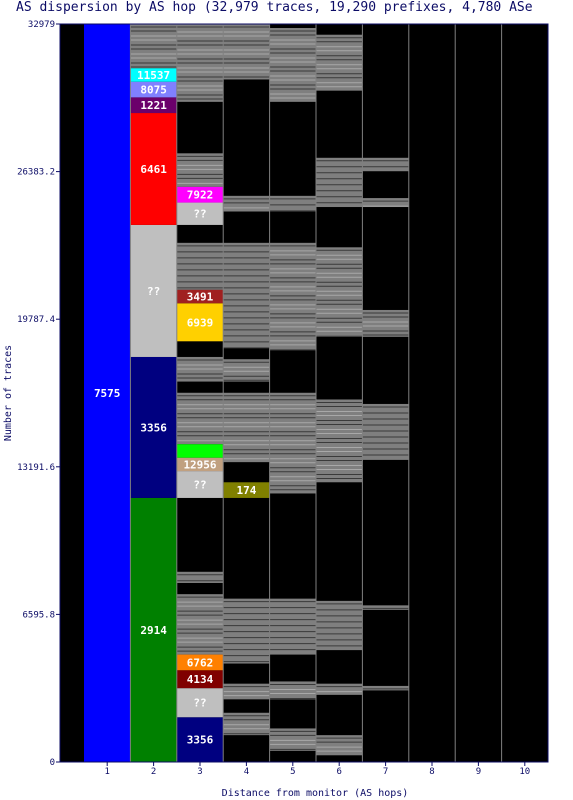 The width and height of the screenshot is (573, 800). I want to click on y-tick-label: 32979, so click(41, 25).